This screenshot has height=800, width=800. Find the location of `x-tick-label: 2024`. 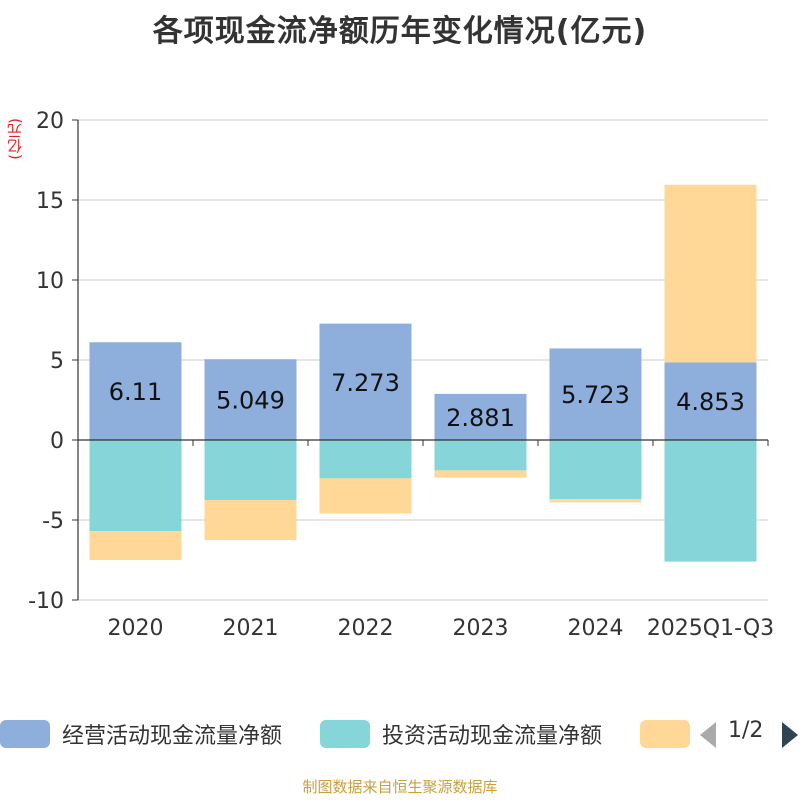

x-tick-label: 2024 is located at coordinates (596, 628).